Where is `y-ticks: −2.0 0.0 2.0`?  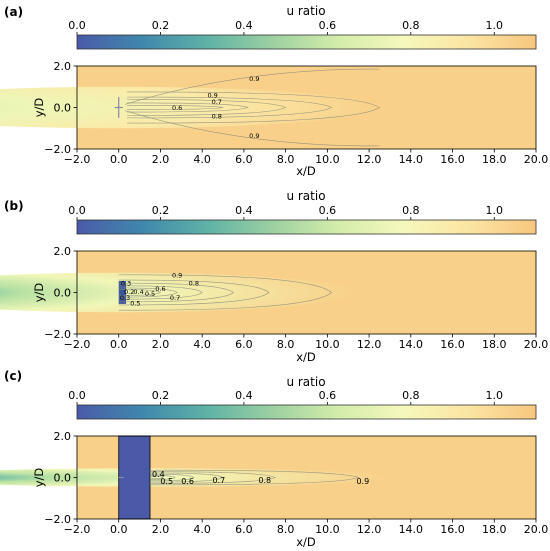
y-ticks: −2.0 0.0 2.0 is located at coordinates (60, 478).